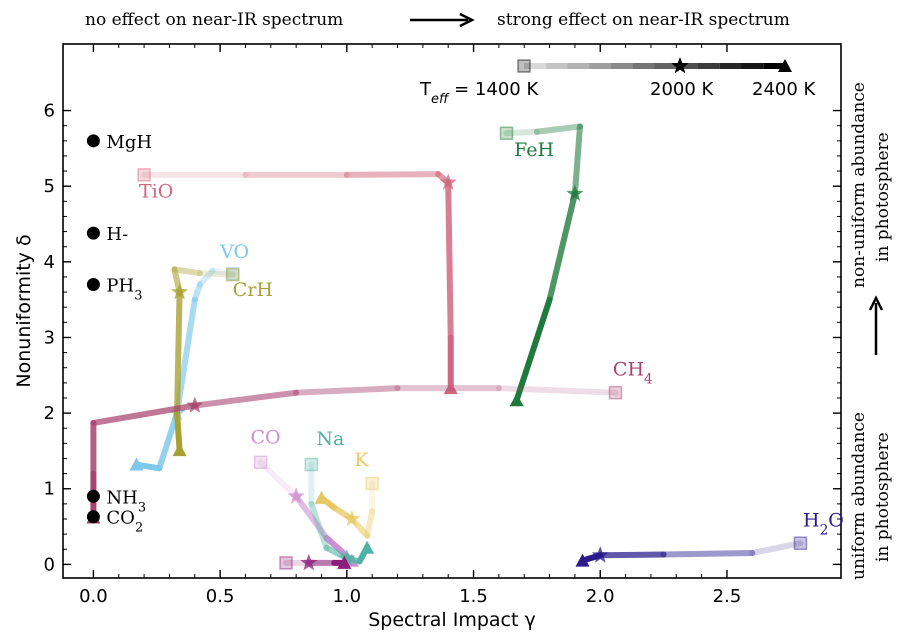 The height and width of the screenshot is (640, 910). Describe the element at coordinates (784, 89) in the screenshot. I see `legend-label-2400: 2400 K` at that location.